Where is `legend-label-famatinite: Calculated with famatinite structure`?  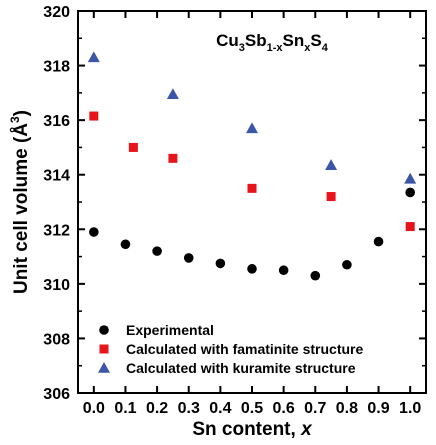 legend-label-famatinite: Calculated with famatinite structure is located at coordinates (244, 349).